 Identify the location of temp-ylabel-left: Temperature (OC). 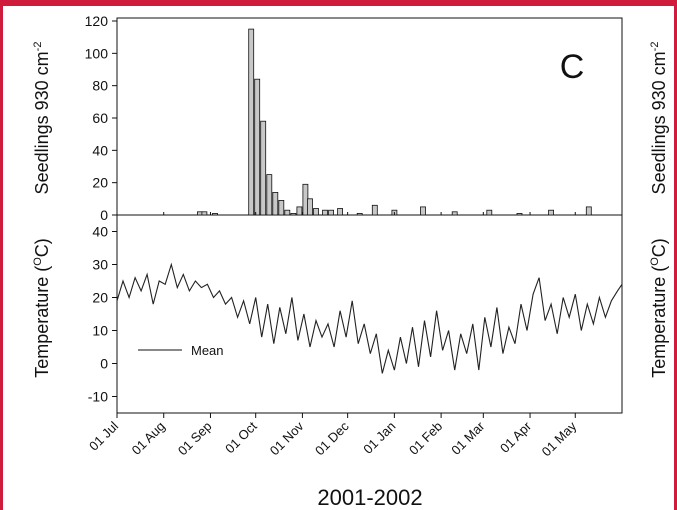
(42, 308).